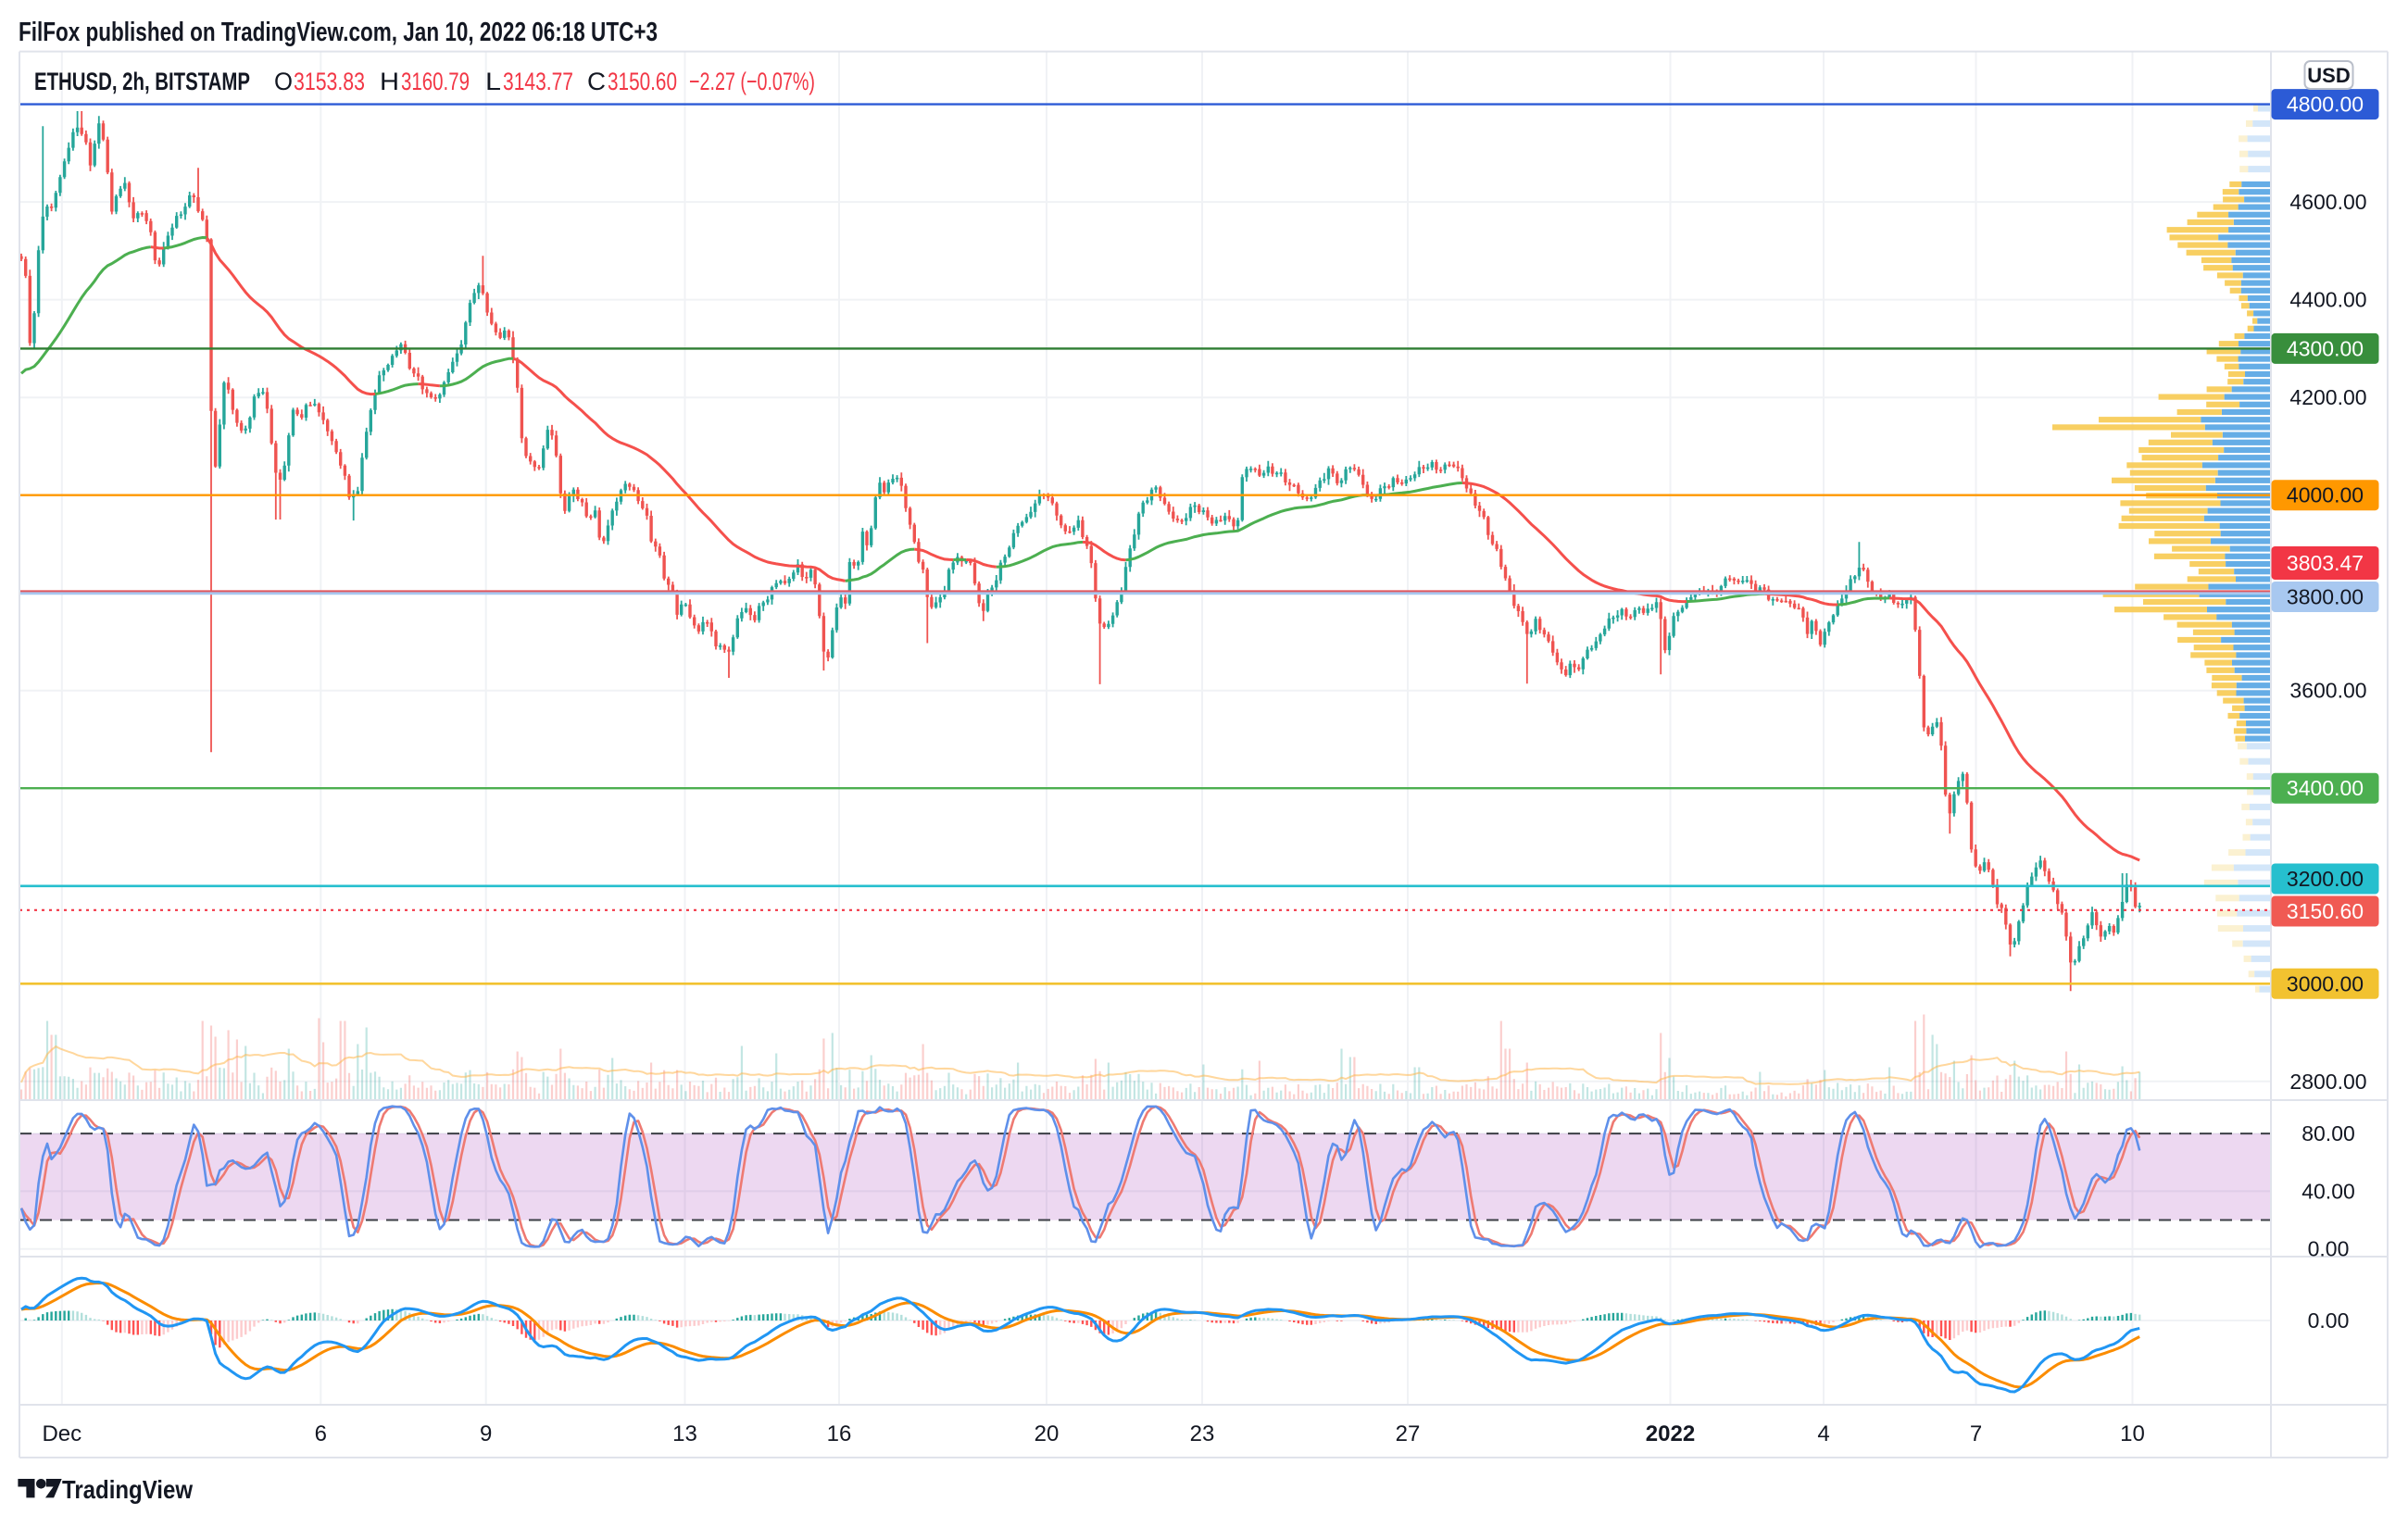 This screenshot has width=2408, height=1527. Describe the element at coordinates (486, 1433) in the screenshot. I see `svg-text: 9` at that location.